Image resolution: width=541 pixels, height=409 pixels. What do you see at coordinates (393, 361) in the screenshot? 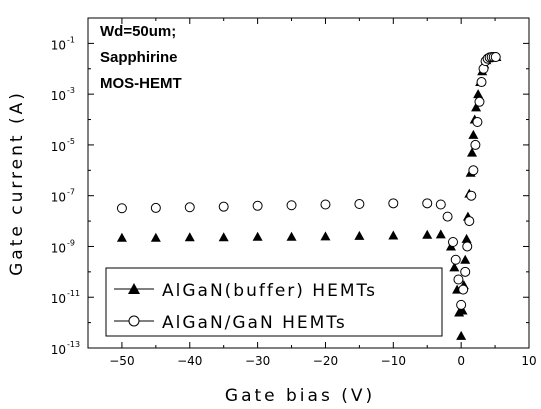
I see `x-tick-label: −10` at bounding box center [393, 361].